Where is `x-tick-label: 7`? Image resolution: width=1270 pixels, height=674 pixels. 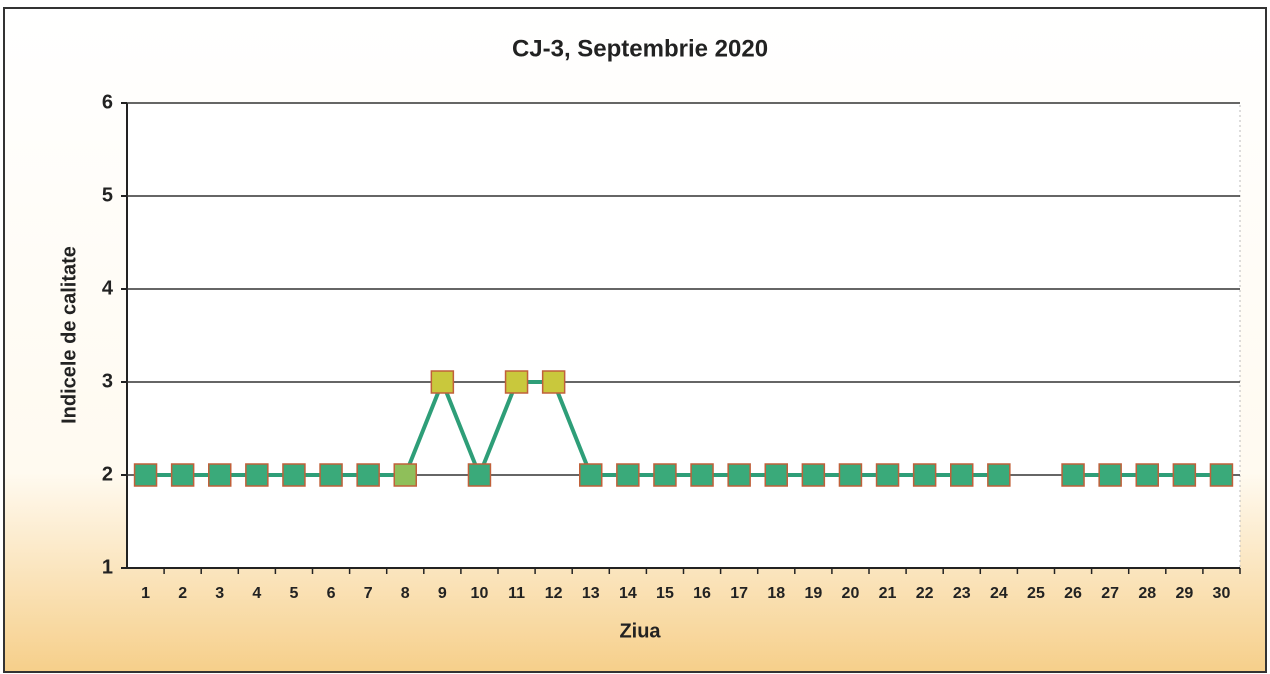 x-tick-label: 7 is located at coordinates (368, 593).